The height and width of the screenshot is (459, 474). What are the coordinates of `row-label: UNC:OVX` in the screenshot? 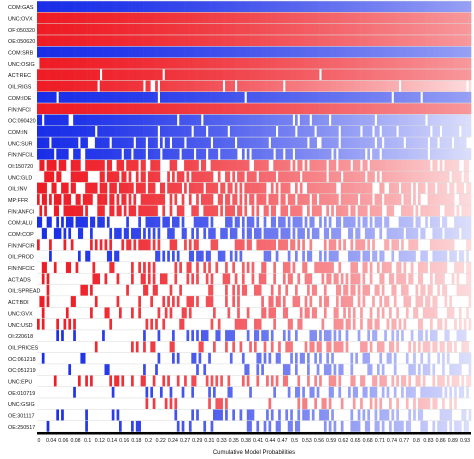 It's located at (20, 20).